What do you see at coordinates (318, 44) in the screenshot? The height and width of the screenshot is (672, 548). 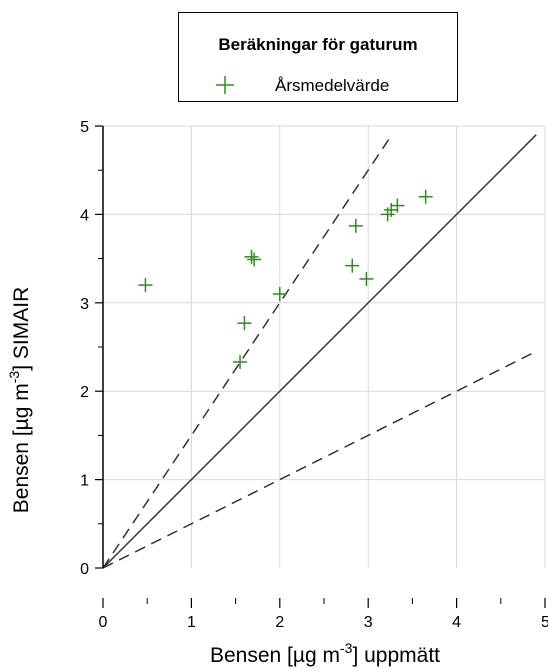 I see `legend-title: Beräkningar för gaturum` at bounding box center [318, 44].